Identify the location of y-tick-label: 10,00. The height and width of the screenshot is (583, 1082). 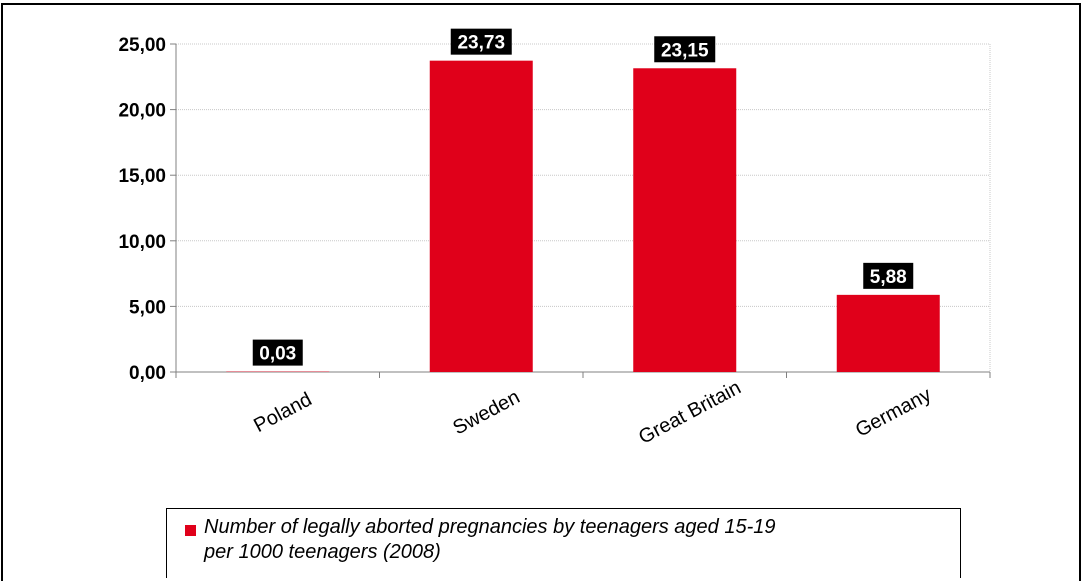
(142, 242).